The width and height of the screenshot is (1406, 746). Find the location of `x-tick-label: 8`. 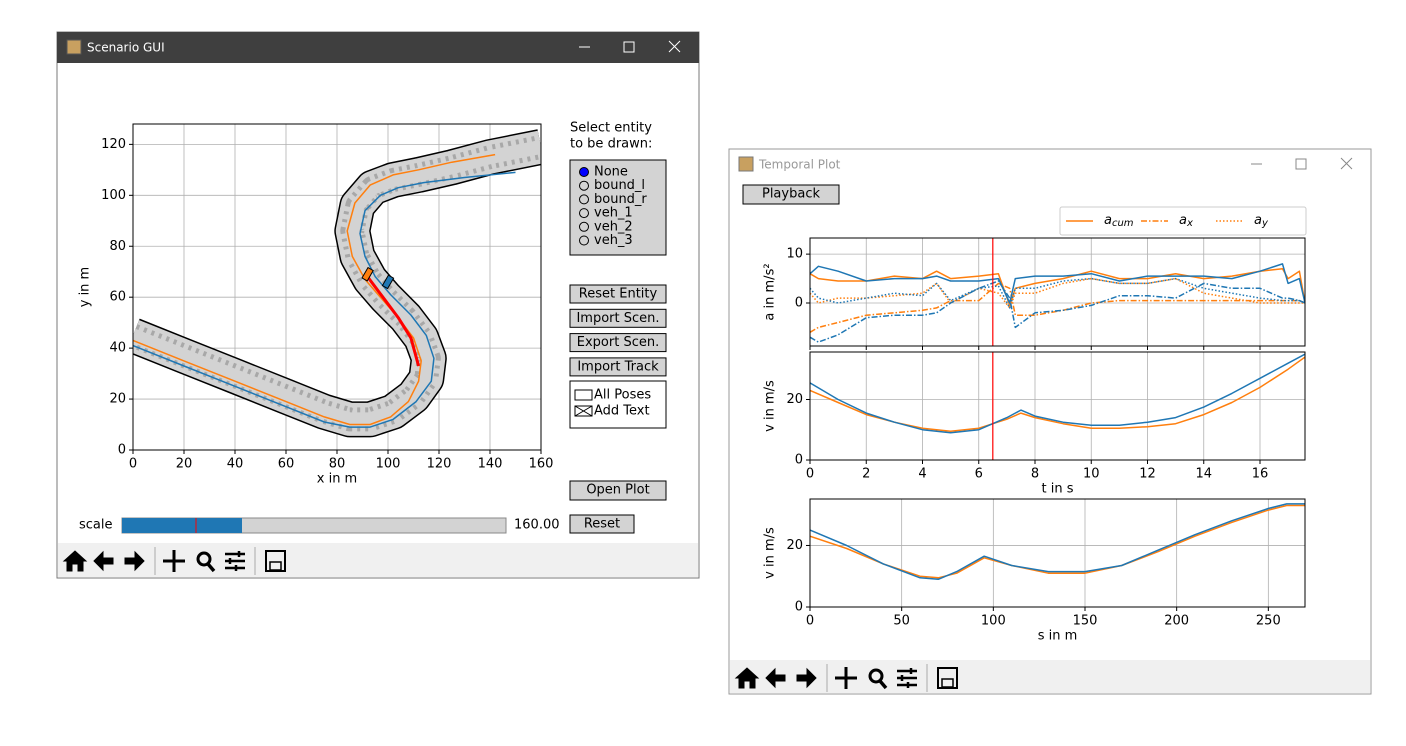

x-tick-label: 8 is located at coordinates (1035, 474).